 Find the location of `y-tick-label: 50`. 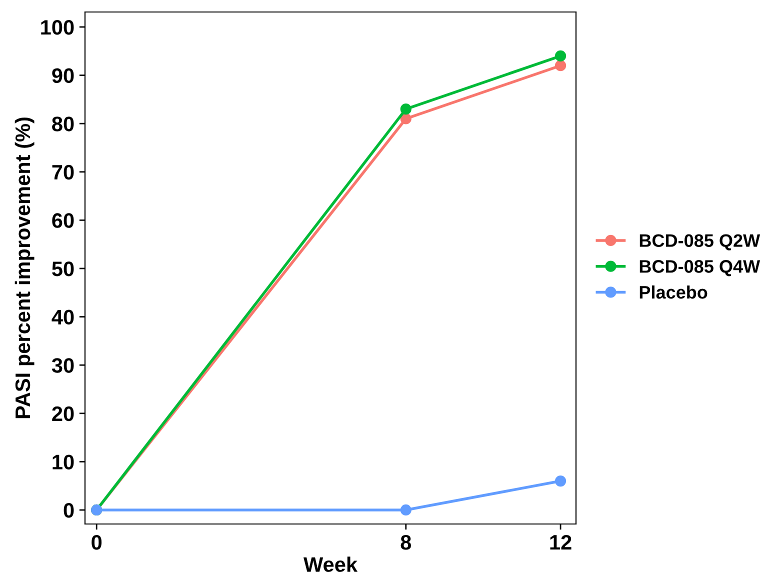

y-tick-label: 50 is located at coordinates (63, 268).